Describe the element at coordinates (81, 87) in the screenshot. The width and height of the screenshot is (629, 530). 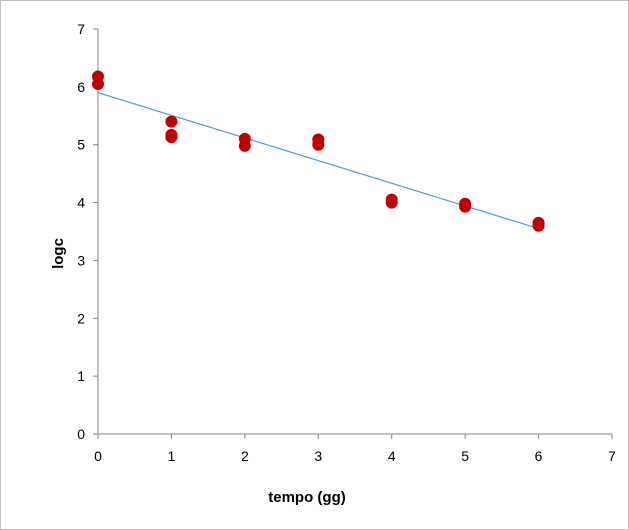
I see `y-tick-label: 6` at that location.